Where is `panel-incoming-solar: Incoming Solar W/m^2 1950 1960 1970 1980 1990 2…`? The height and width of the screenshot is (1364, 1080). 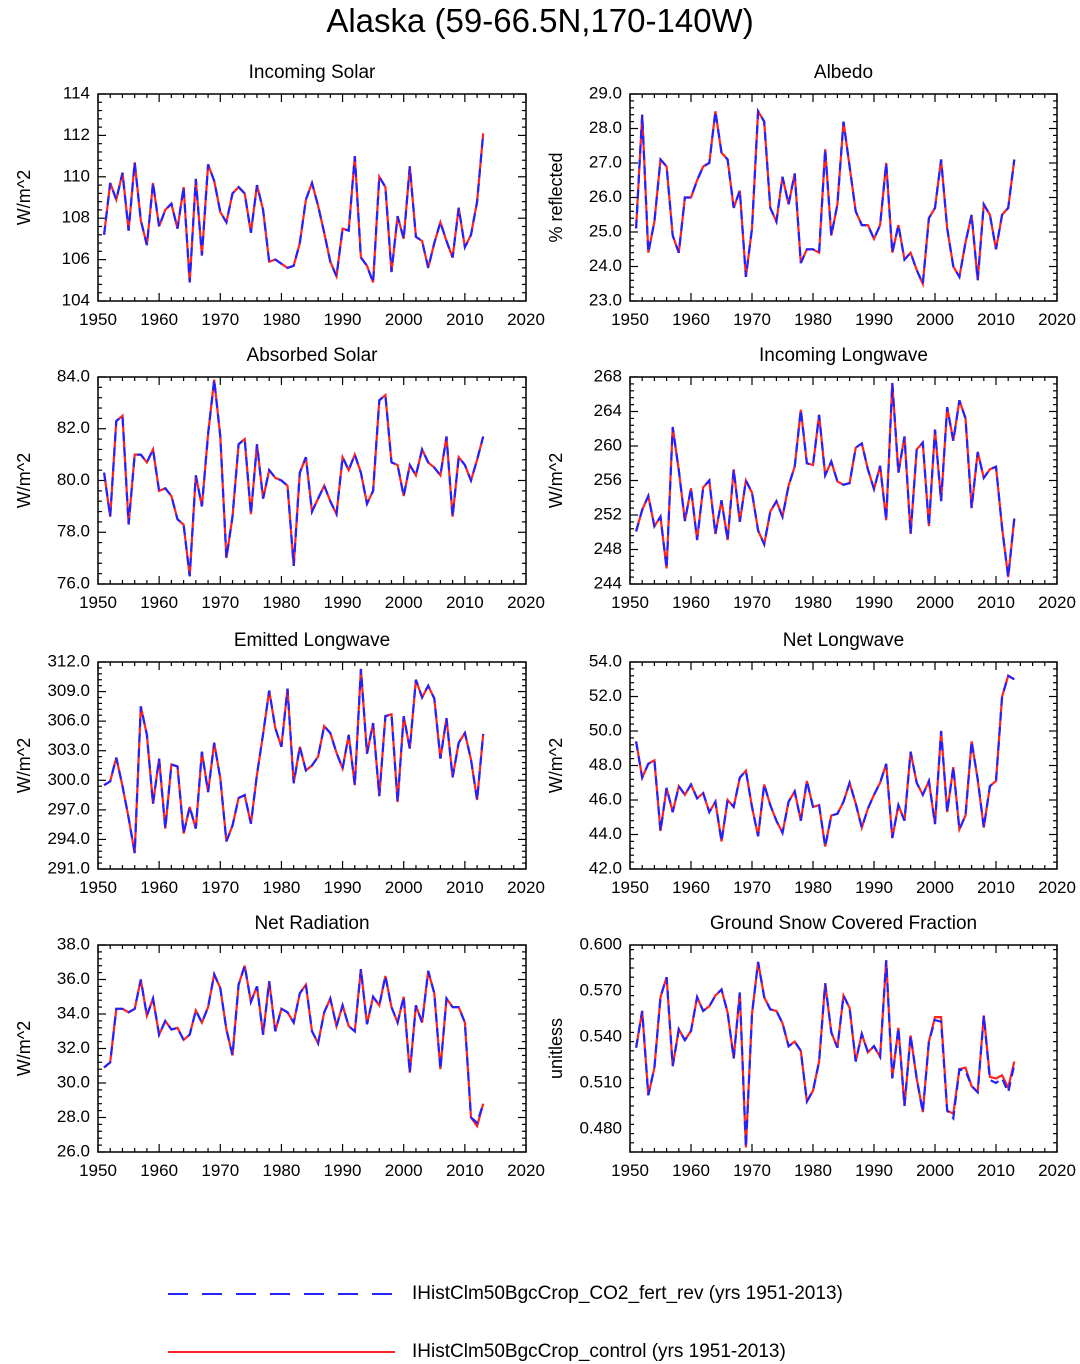
panel-incoming-solar: Incoming Solar W/m^2 1950 1960 1970 1980 1990 2… is located at coordinates (279, 195).